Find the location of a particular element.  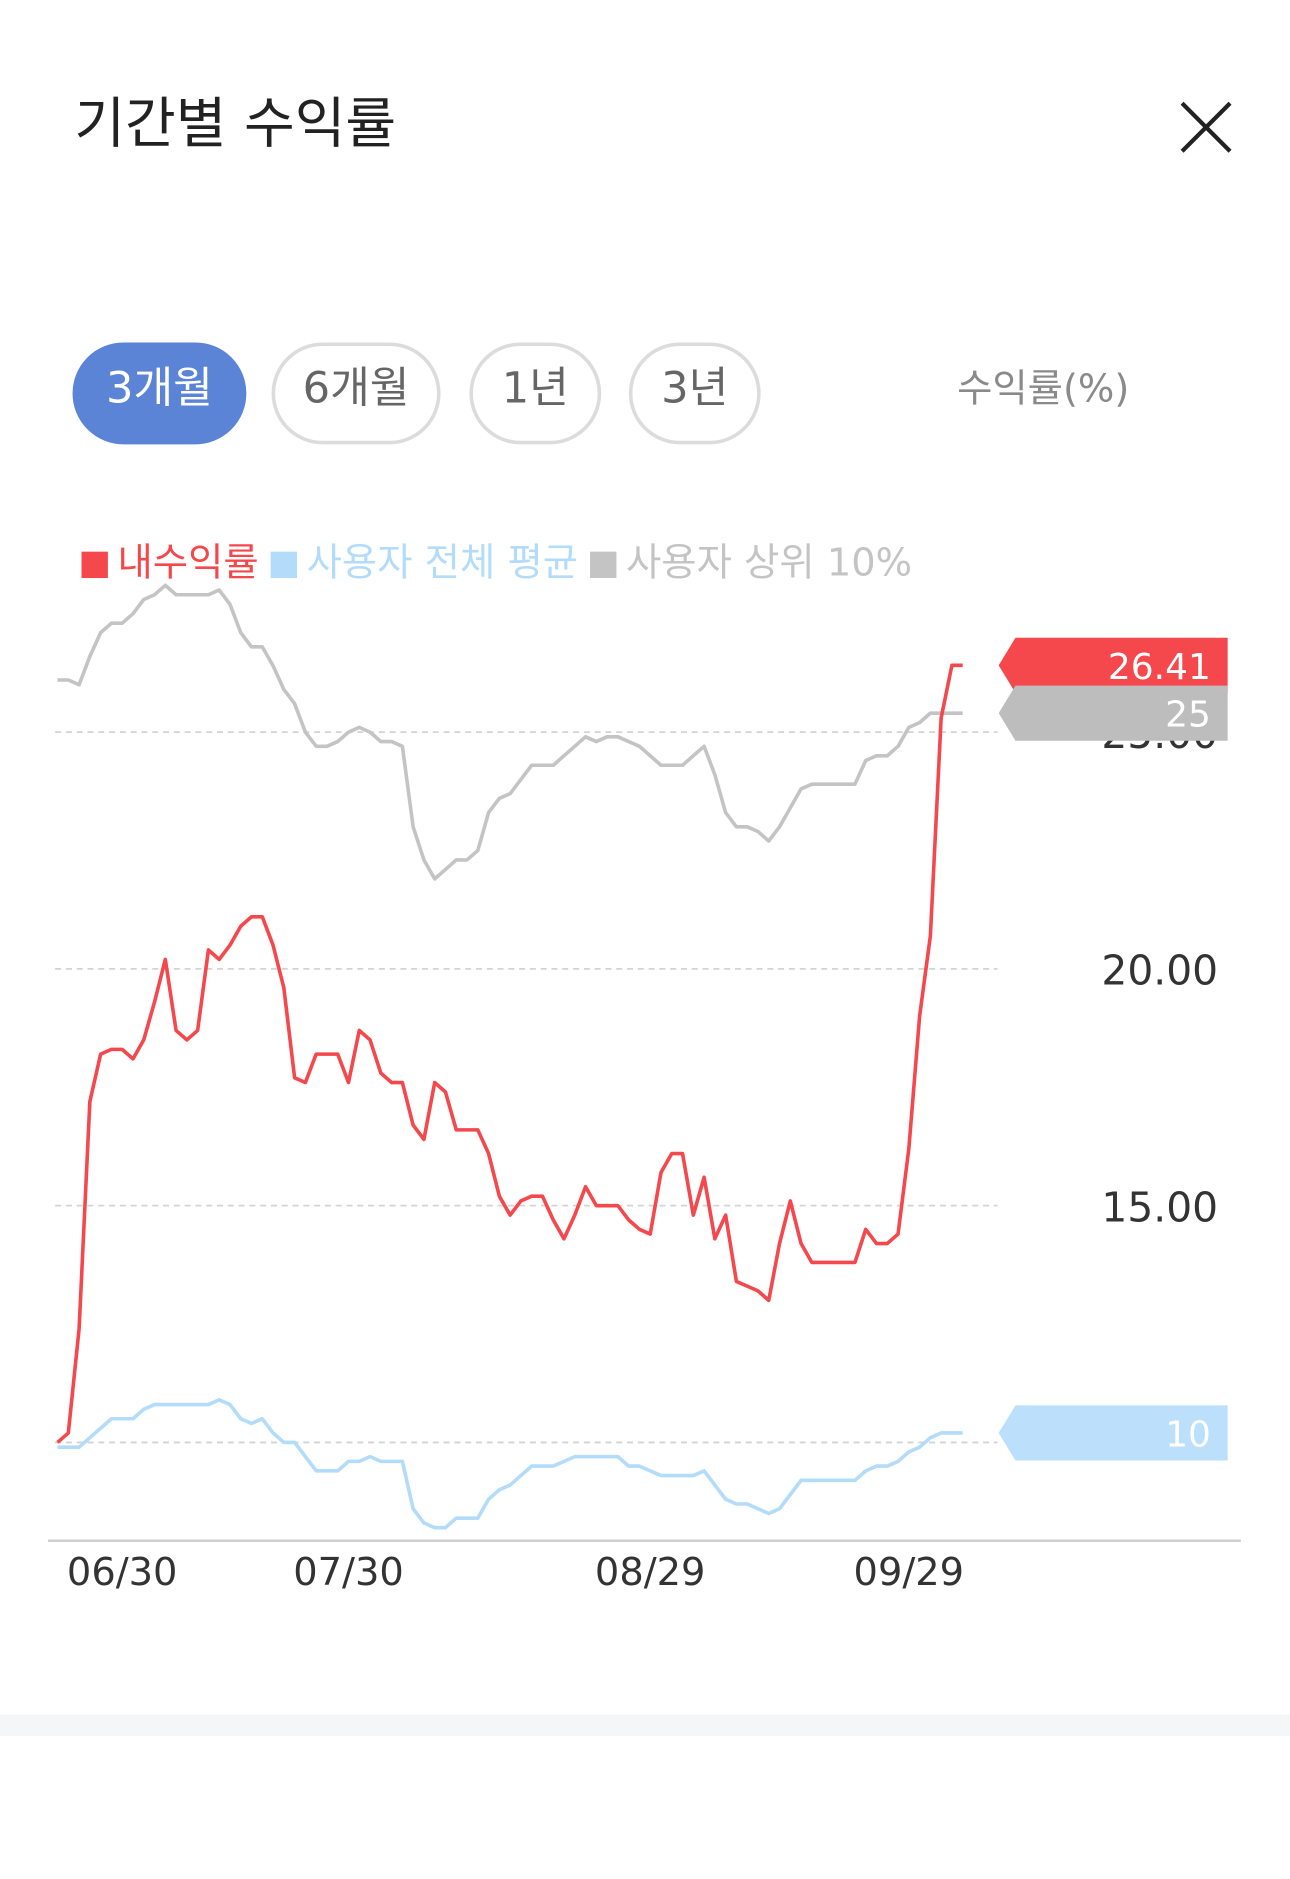

x-tick-label: 07/30 is located at coordinates (348, 1572).